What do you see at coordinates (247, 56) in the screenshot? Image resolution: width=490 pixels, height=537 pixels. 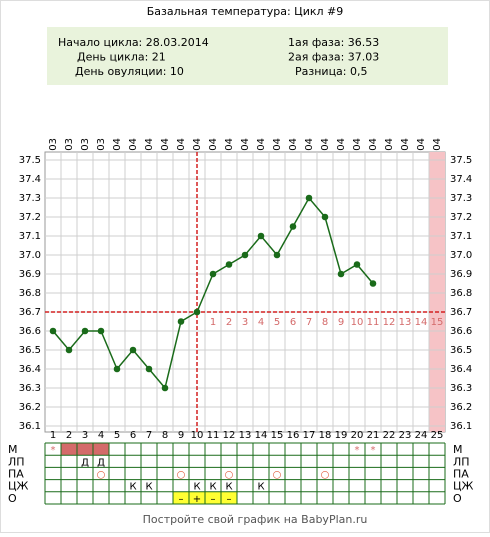 I see `info-box` at bounding box center [247, 56].